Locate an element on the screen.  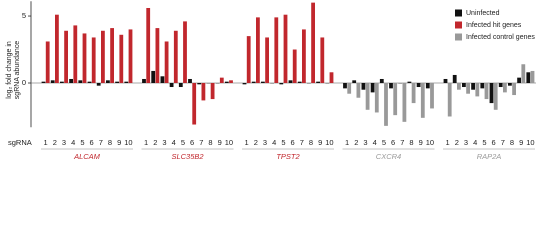
group-label: CXCR4 is located at coordinates (388, 156).